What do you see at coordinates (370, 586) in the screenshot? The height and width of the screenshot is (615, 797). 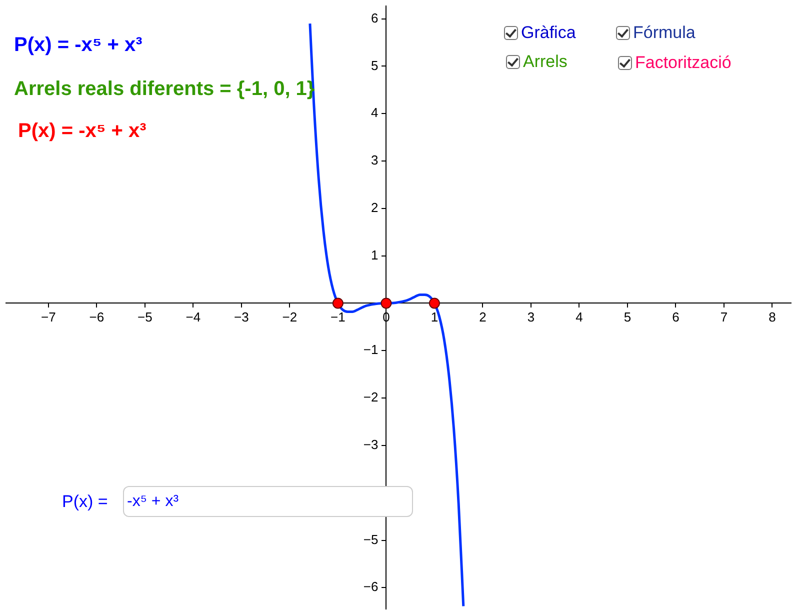 I see `y-tick-label: −6` at bounding box center [370, 586].